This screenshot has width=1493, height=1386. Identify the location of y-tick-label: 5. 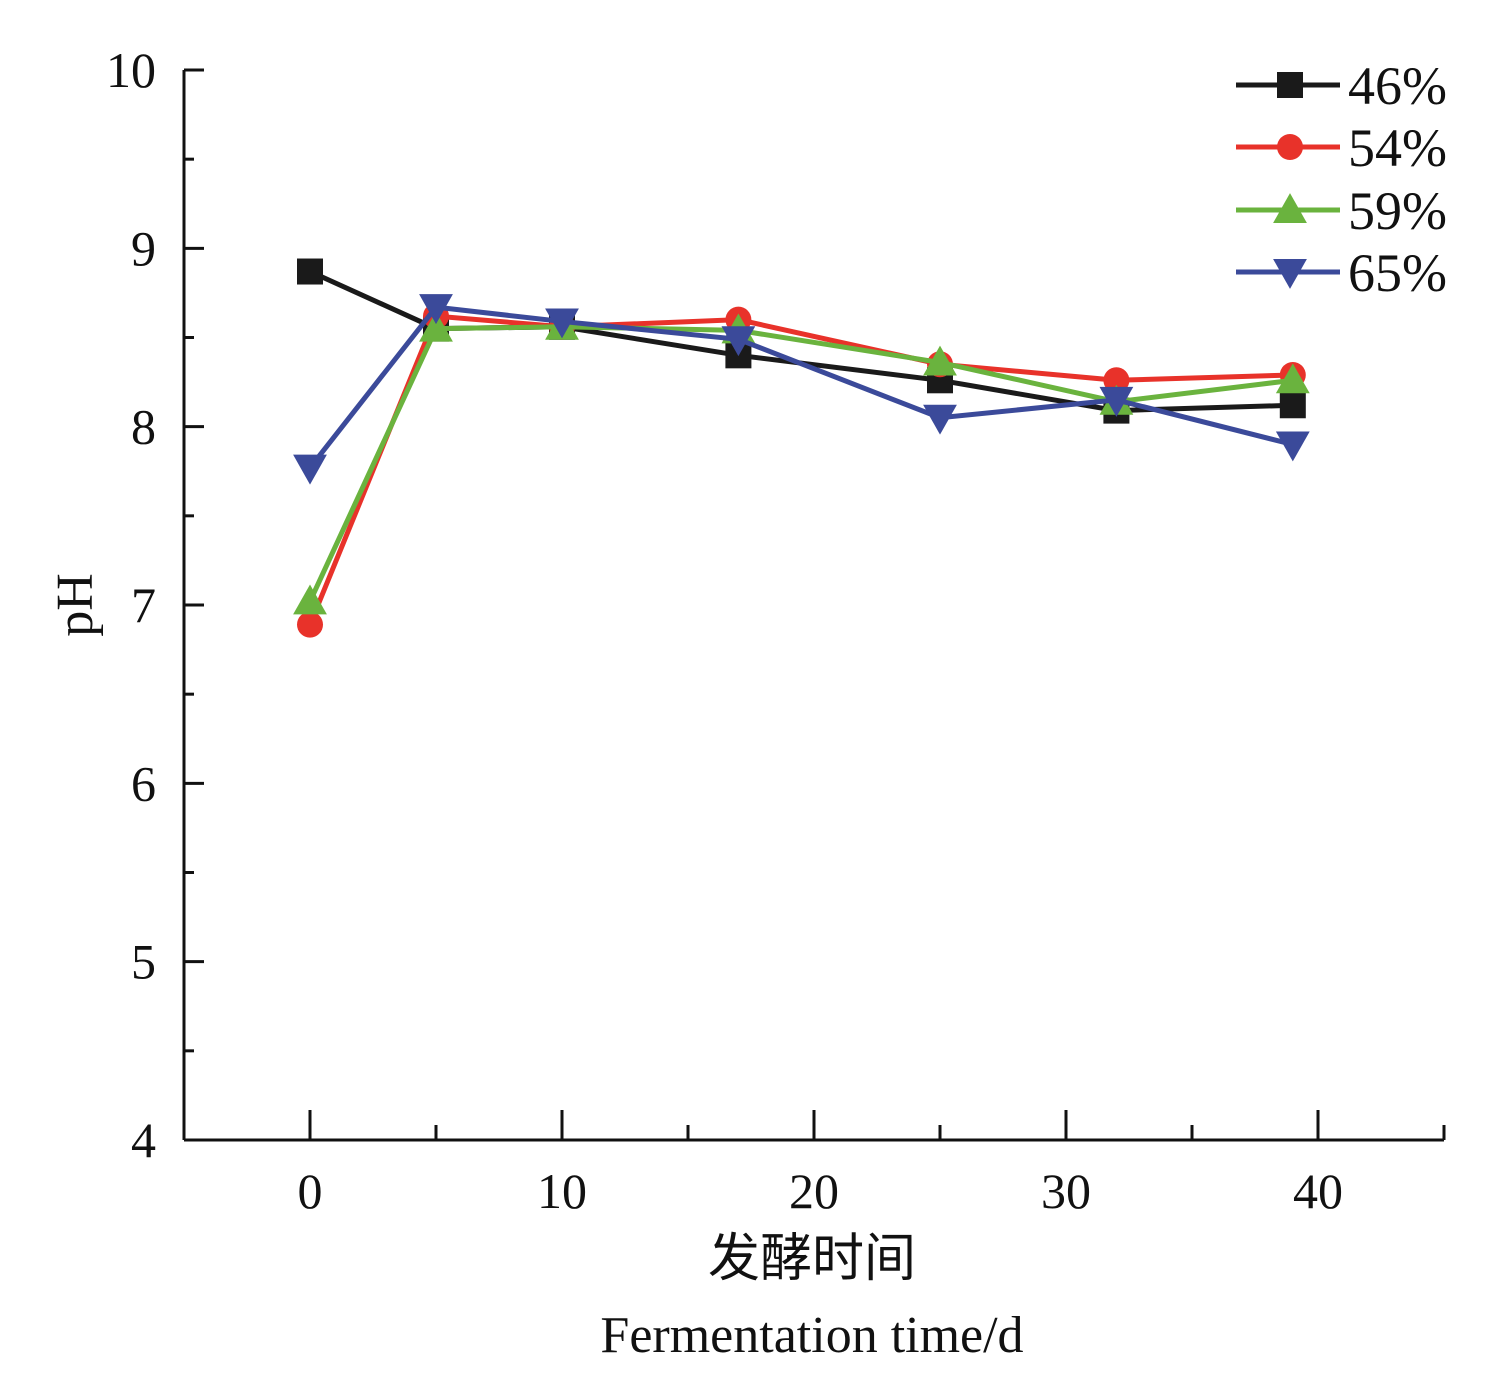
(143, 962).